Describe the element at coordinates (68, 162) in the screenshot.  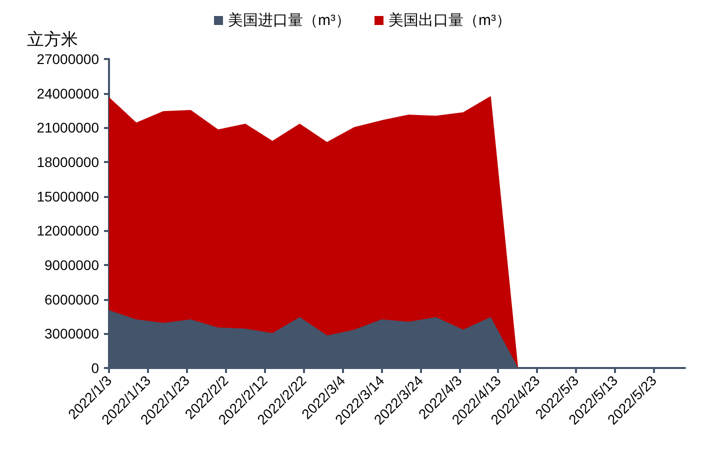
I see `y-tick-label: 18000000` at that location.